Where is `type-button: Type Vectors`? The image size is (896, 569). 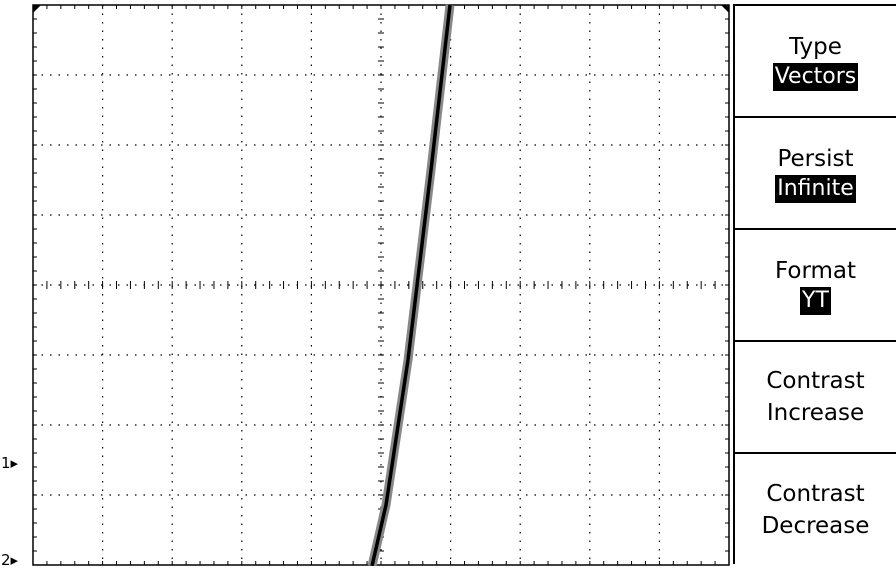
type-button: Type Vectors is located at coordinates (815, 62).